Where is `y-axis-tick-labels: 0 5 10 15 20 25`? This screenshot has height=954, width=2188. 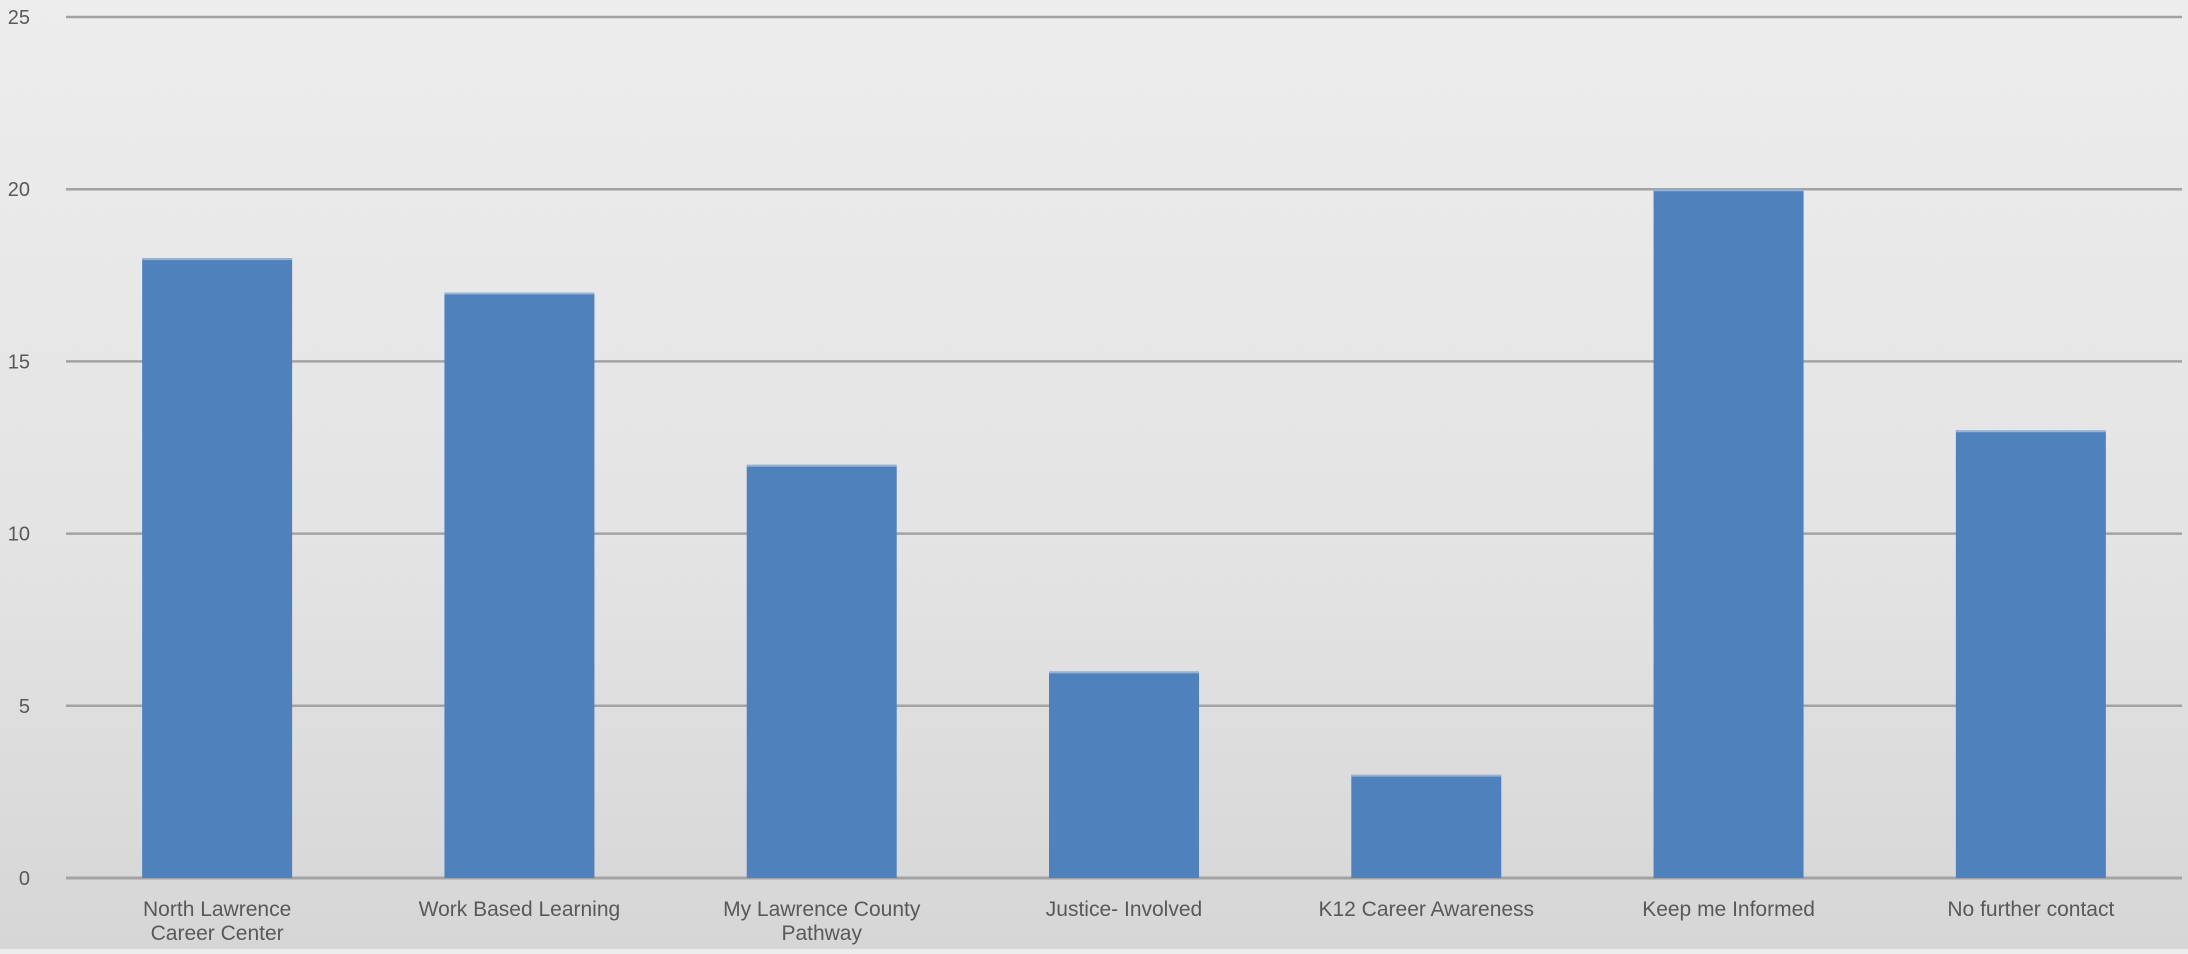
y-axis-tick-labels: 0 5 10 15 20 25 is located at coordinates (19, 448).